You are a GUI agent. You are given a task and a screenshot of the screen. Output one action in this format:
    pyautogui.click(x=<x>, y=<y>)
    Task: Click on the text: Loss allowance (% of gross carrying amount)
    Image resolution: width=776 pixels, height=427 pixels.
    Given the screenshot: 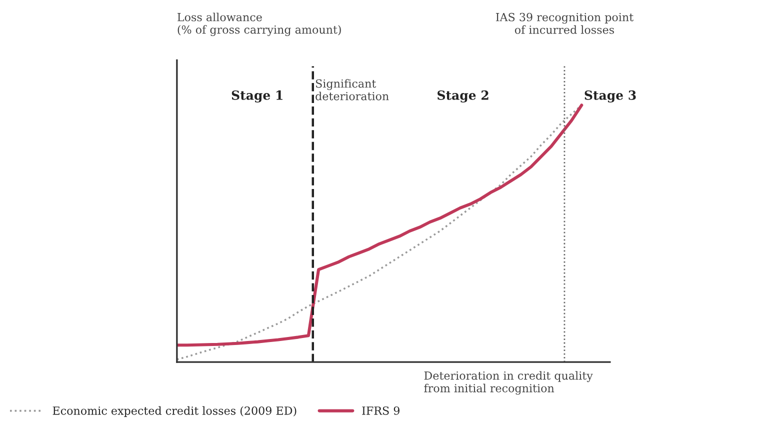 What is the action you would take?
    pyautogui.click(x=259, y=24)
    